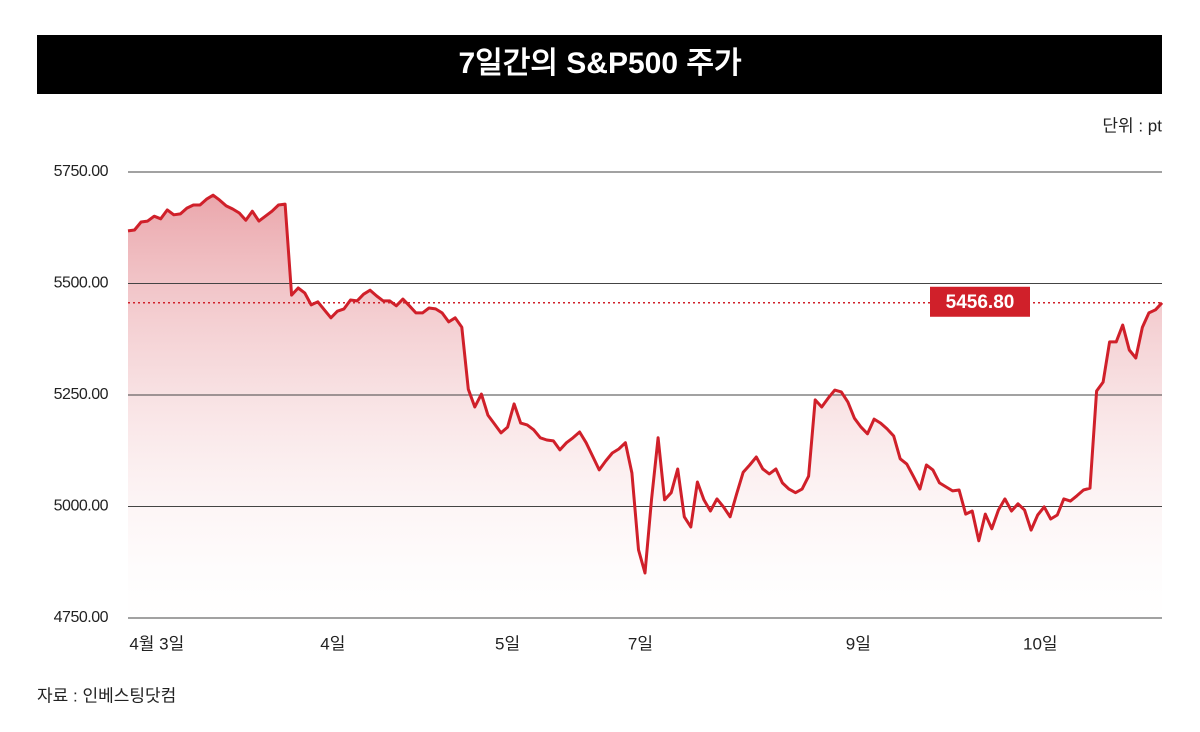 Image resolution: width=1200 pixels, height=732 pixels. I want to click on y-tick-label: 5250.00, so click(81, 394).